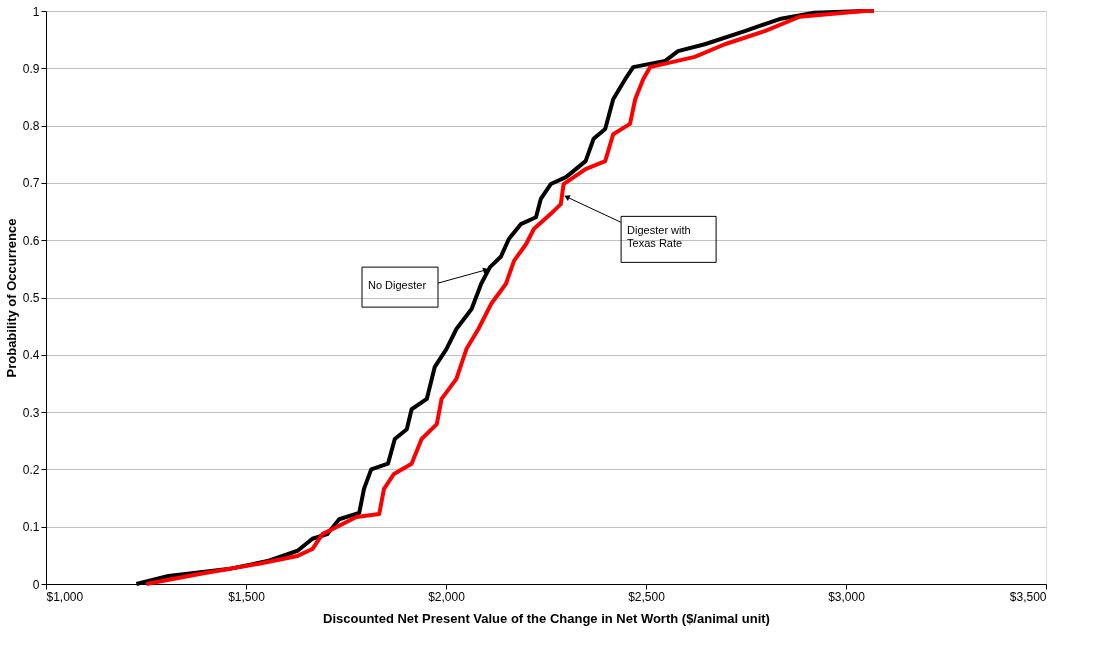 The width and height of the screenshot is (1120, 654). I want to click on y-tick-label: 0.6, so click(31, 240).